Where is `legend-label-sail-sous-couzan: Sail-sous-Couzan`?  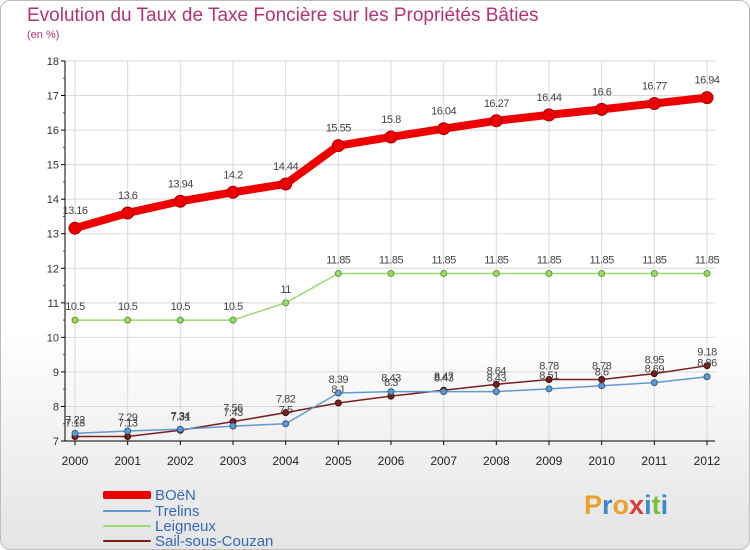 legend-label-sail-sous-couzan: Sail-sous-Couzan is located at coordinates (214, 541).